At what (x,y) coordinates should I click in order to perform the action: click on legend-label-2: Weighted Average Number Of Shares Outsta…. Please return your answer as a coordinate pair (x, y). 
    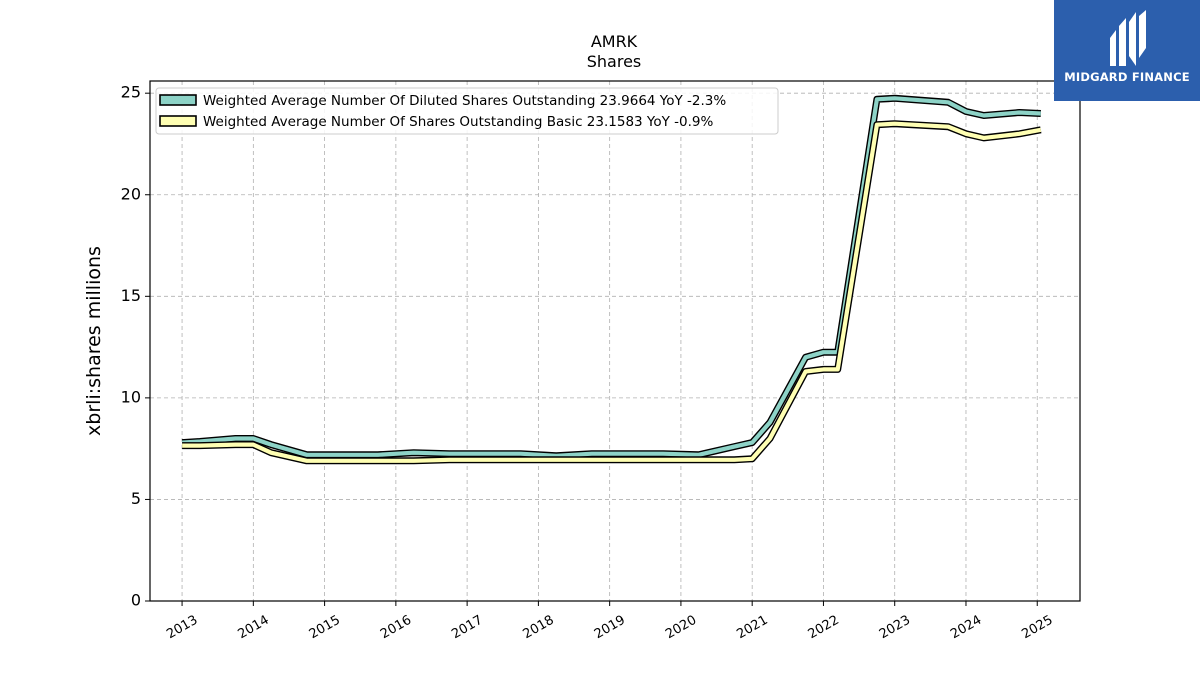
    Looking at the image, I should click on (458, 122).